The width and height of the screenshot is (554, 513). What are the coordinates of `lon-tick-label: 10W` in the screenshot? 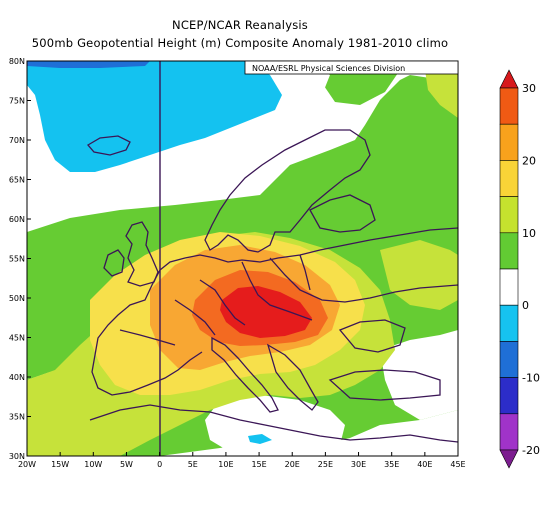 It's located at (93, 464).